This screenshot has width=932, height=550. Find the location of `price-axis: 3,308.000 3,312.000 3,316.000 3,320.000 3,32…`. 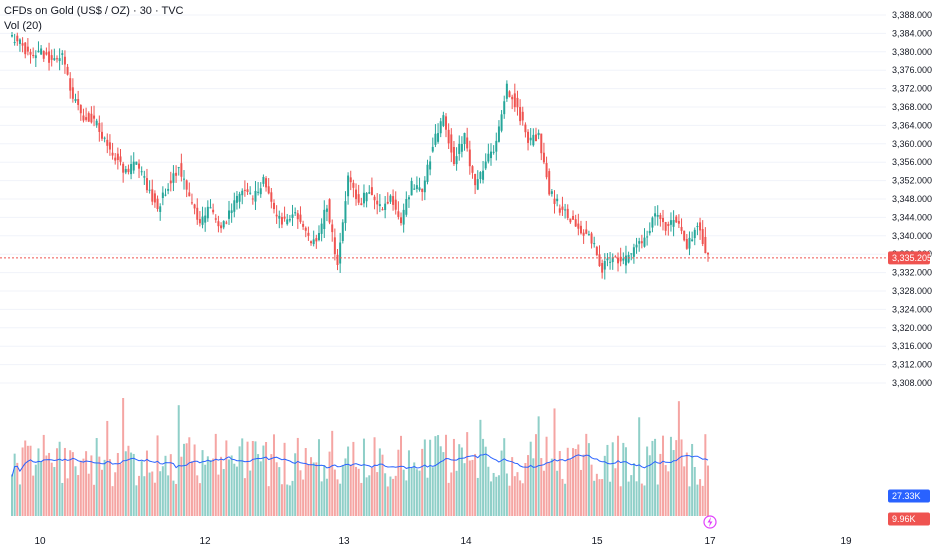

price-axis: 3,308.000 3,312.000 3,316.000 3,320.000 3,32… is located at coordinates (912, 199).